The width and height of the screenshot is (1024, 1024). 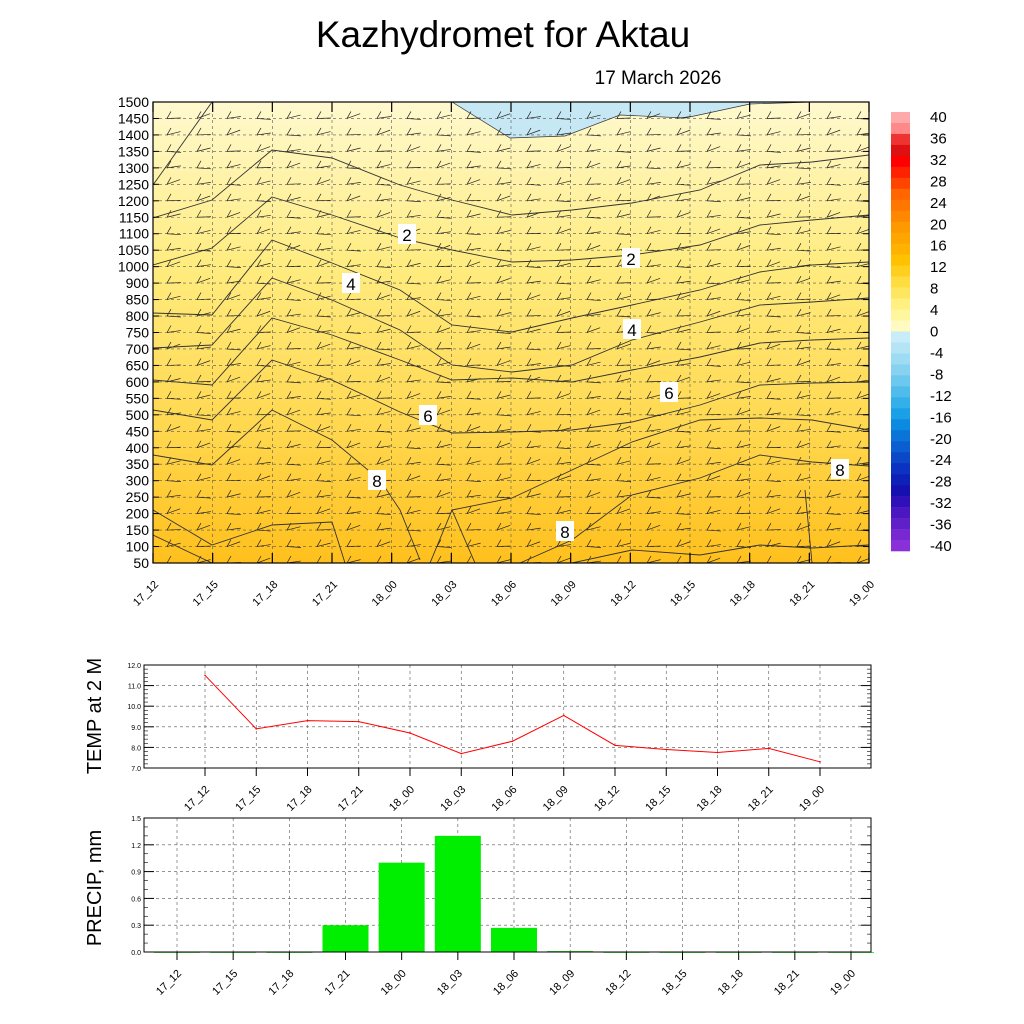 I want to click on x-tick-label: 18_15, so click(x=658, y=799).